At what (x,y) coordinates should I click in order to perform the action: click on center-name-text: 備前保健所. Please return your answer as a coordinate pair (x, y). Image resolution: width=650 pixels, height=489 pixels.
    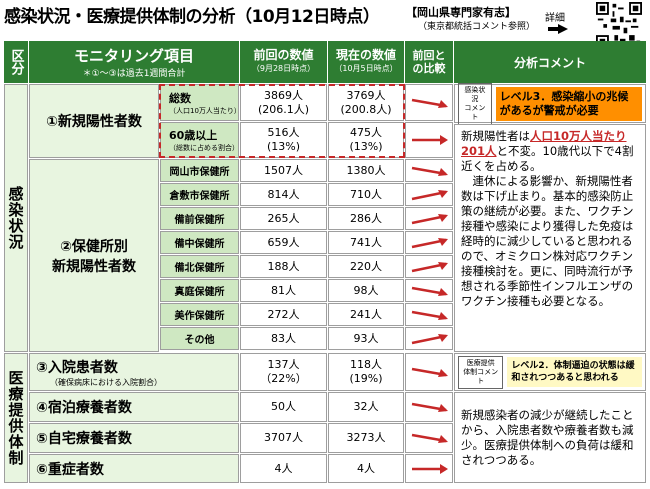
    Looking at the image, I should click on (199, 220).